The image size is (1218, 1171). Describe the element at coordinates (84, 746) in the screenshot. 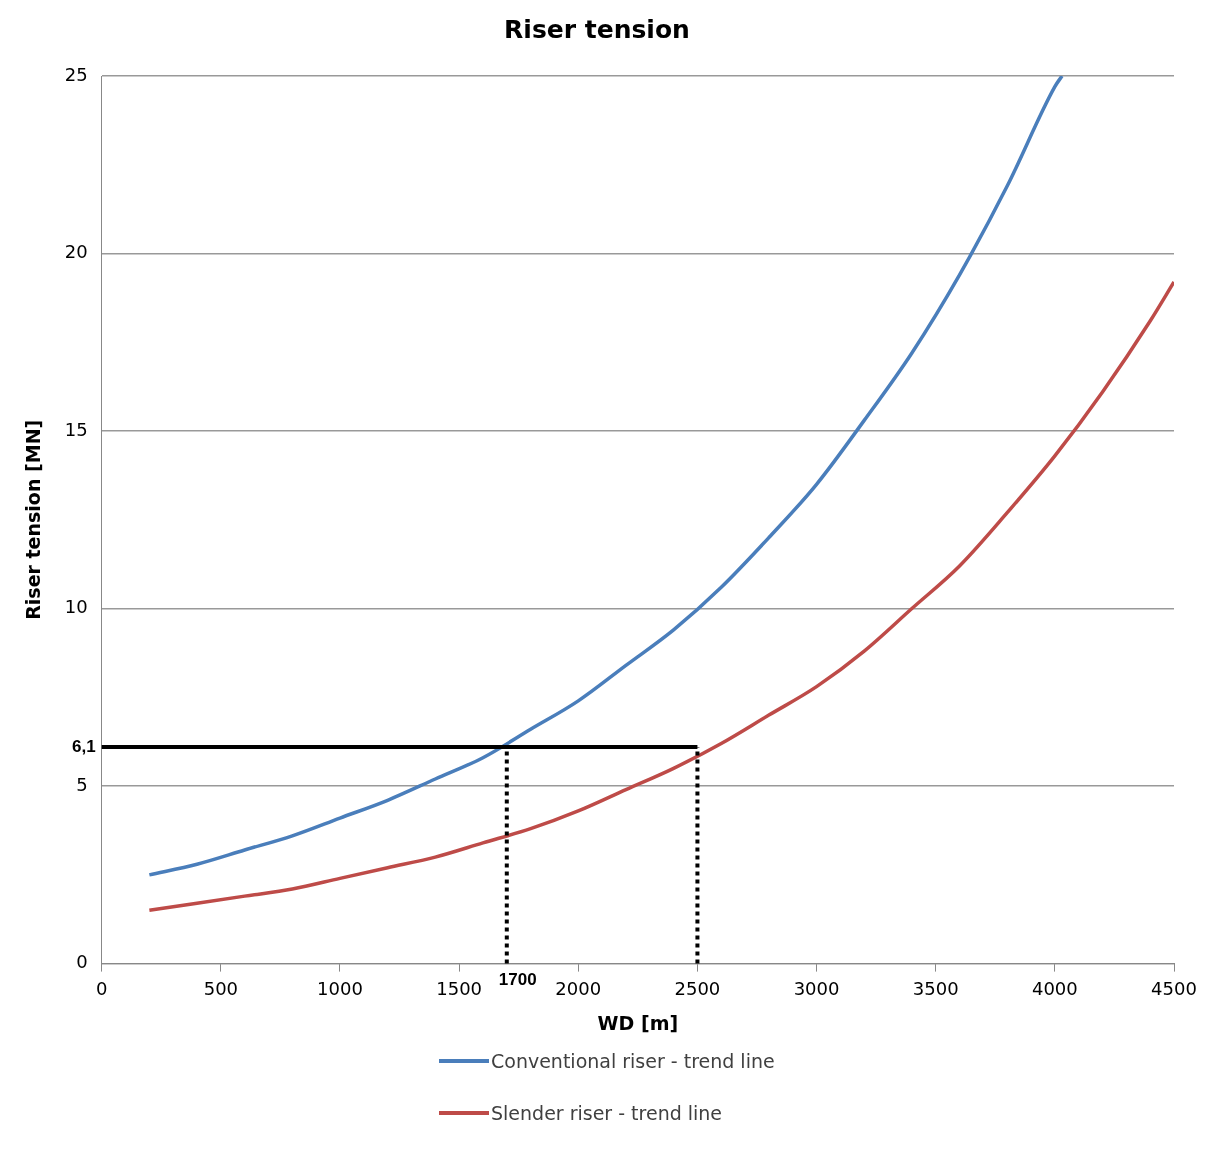

I see `ref-line-label: 6,1` at that location.